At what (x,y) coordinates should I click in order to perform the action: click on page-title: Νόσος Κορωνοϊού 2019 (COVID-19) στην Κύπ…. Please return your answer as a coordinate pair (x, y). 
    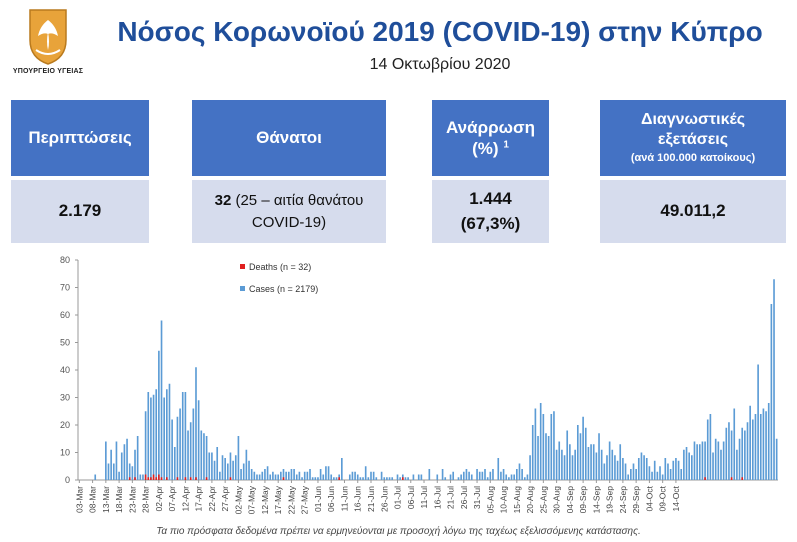
    Looking at the image, I should click on (440, 31).